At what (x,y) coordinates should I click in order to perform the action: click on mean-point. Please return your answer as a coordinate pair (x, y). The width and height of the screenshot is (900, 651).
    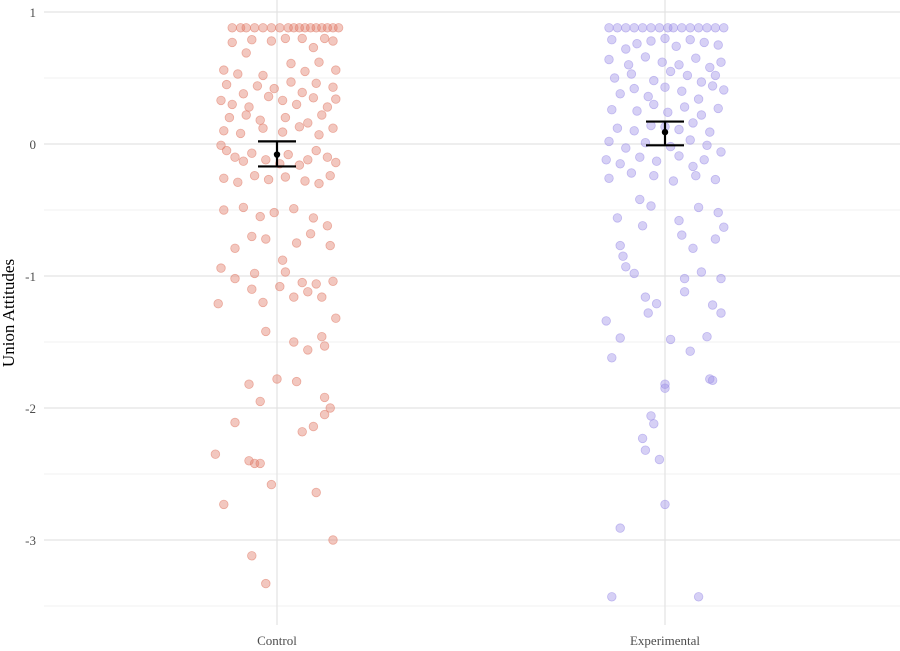
    Looking at the image, I should click on (277, 154).